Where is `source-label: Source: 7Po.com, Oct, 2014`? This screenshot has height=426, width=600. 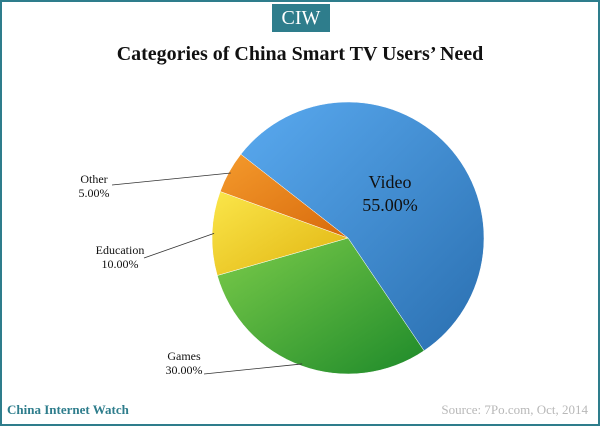
source-label: Source: 7Po.com, Oct, 2014 is located at coordinates (514, 409).